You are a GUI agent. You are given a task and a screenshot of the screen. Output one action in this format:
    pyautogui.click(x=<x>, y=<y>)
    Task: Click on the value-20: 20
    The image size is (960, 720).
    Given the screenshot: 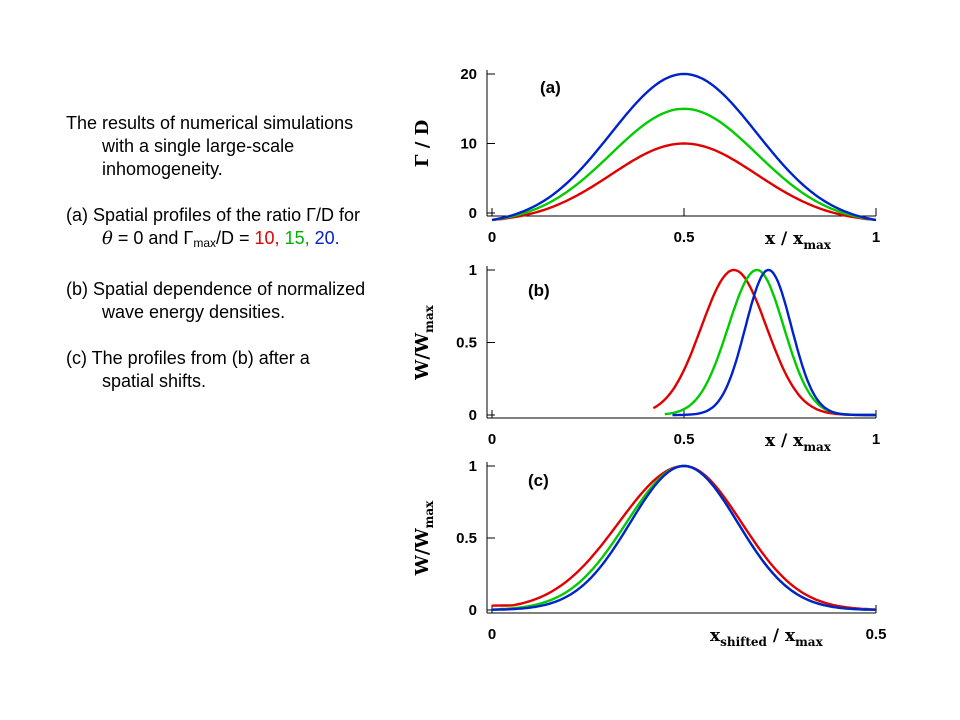 What is the action you would take?
    pyautogui.click(x=324, y=238)
    